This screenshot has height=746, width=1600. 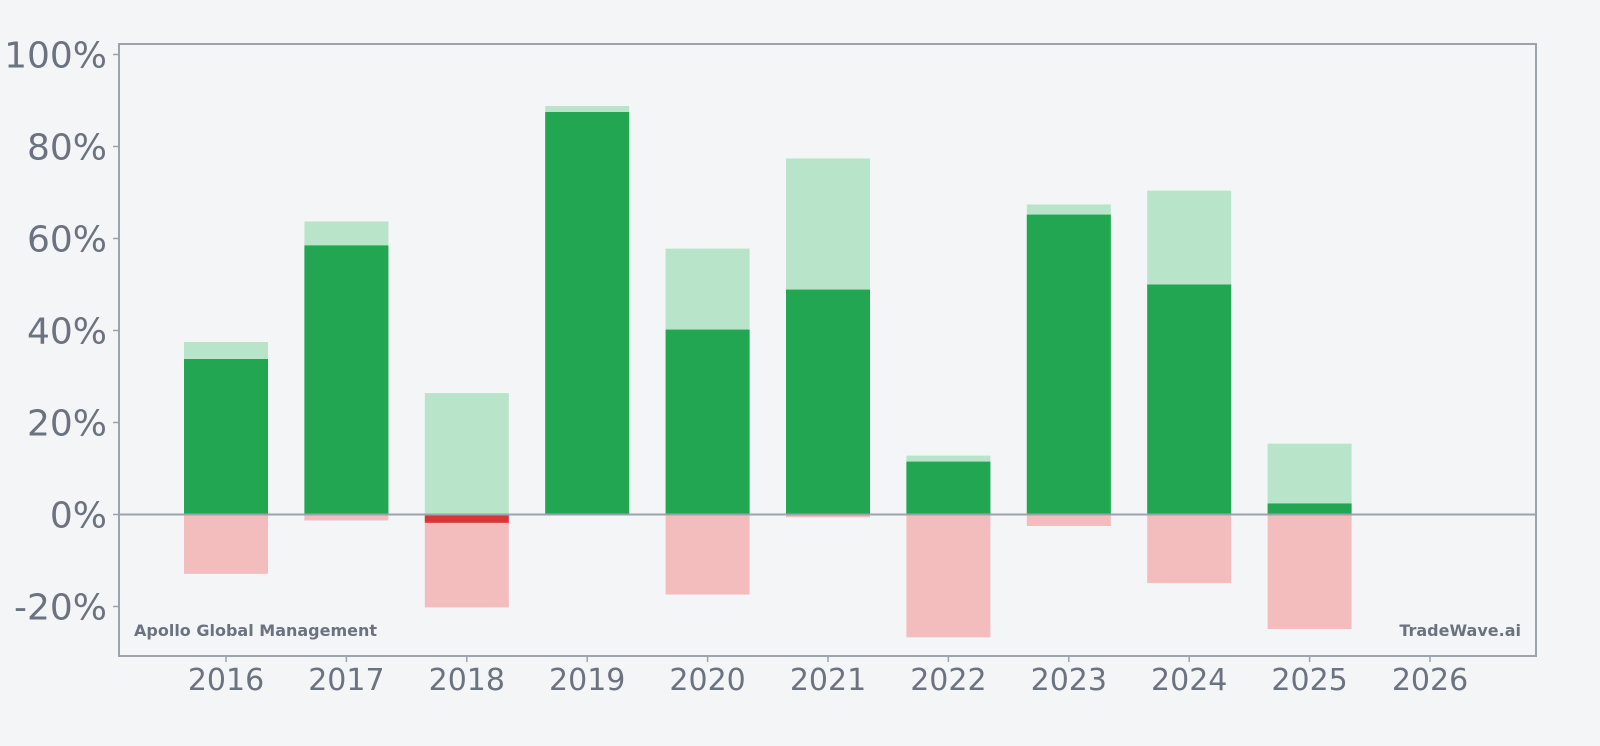 I want to click on x-tick-label: 2018, so click(x=467, y=680).